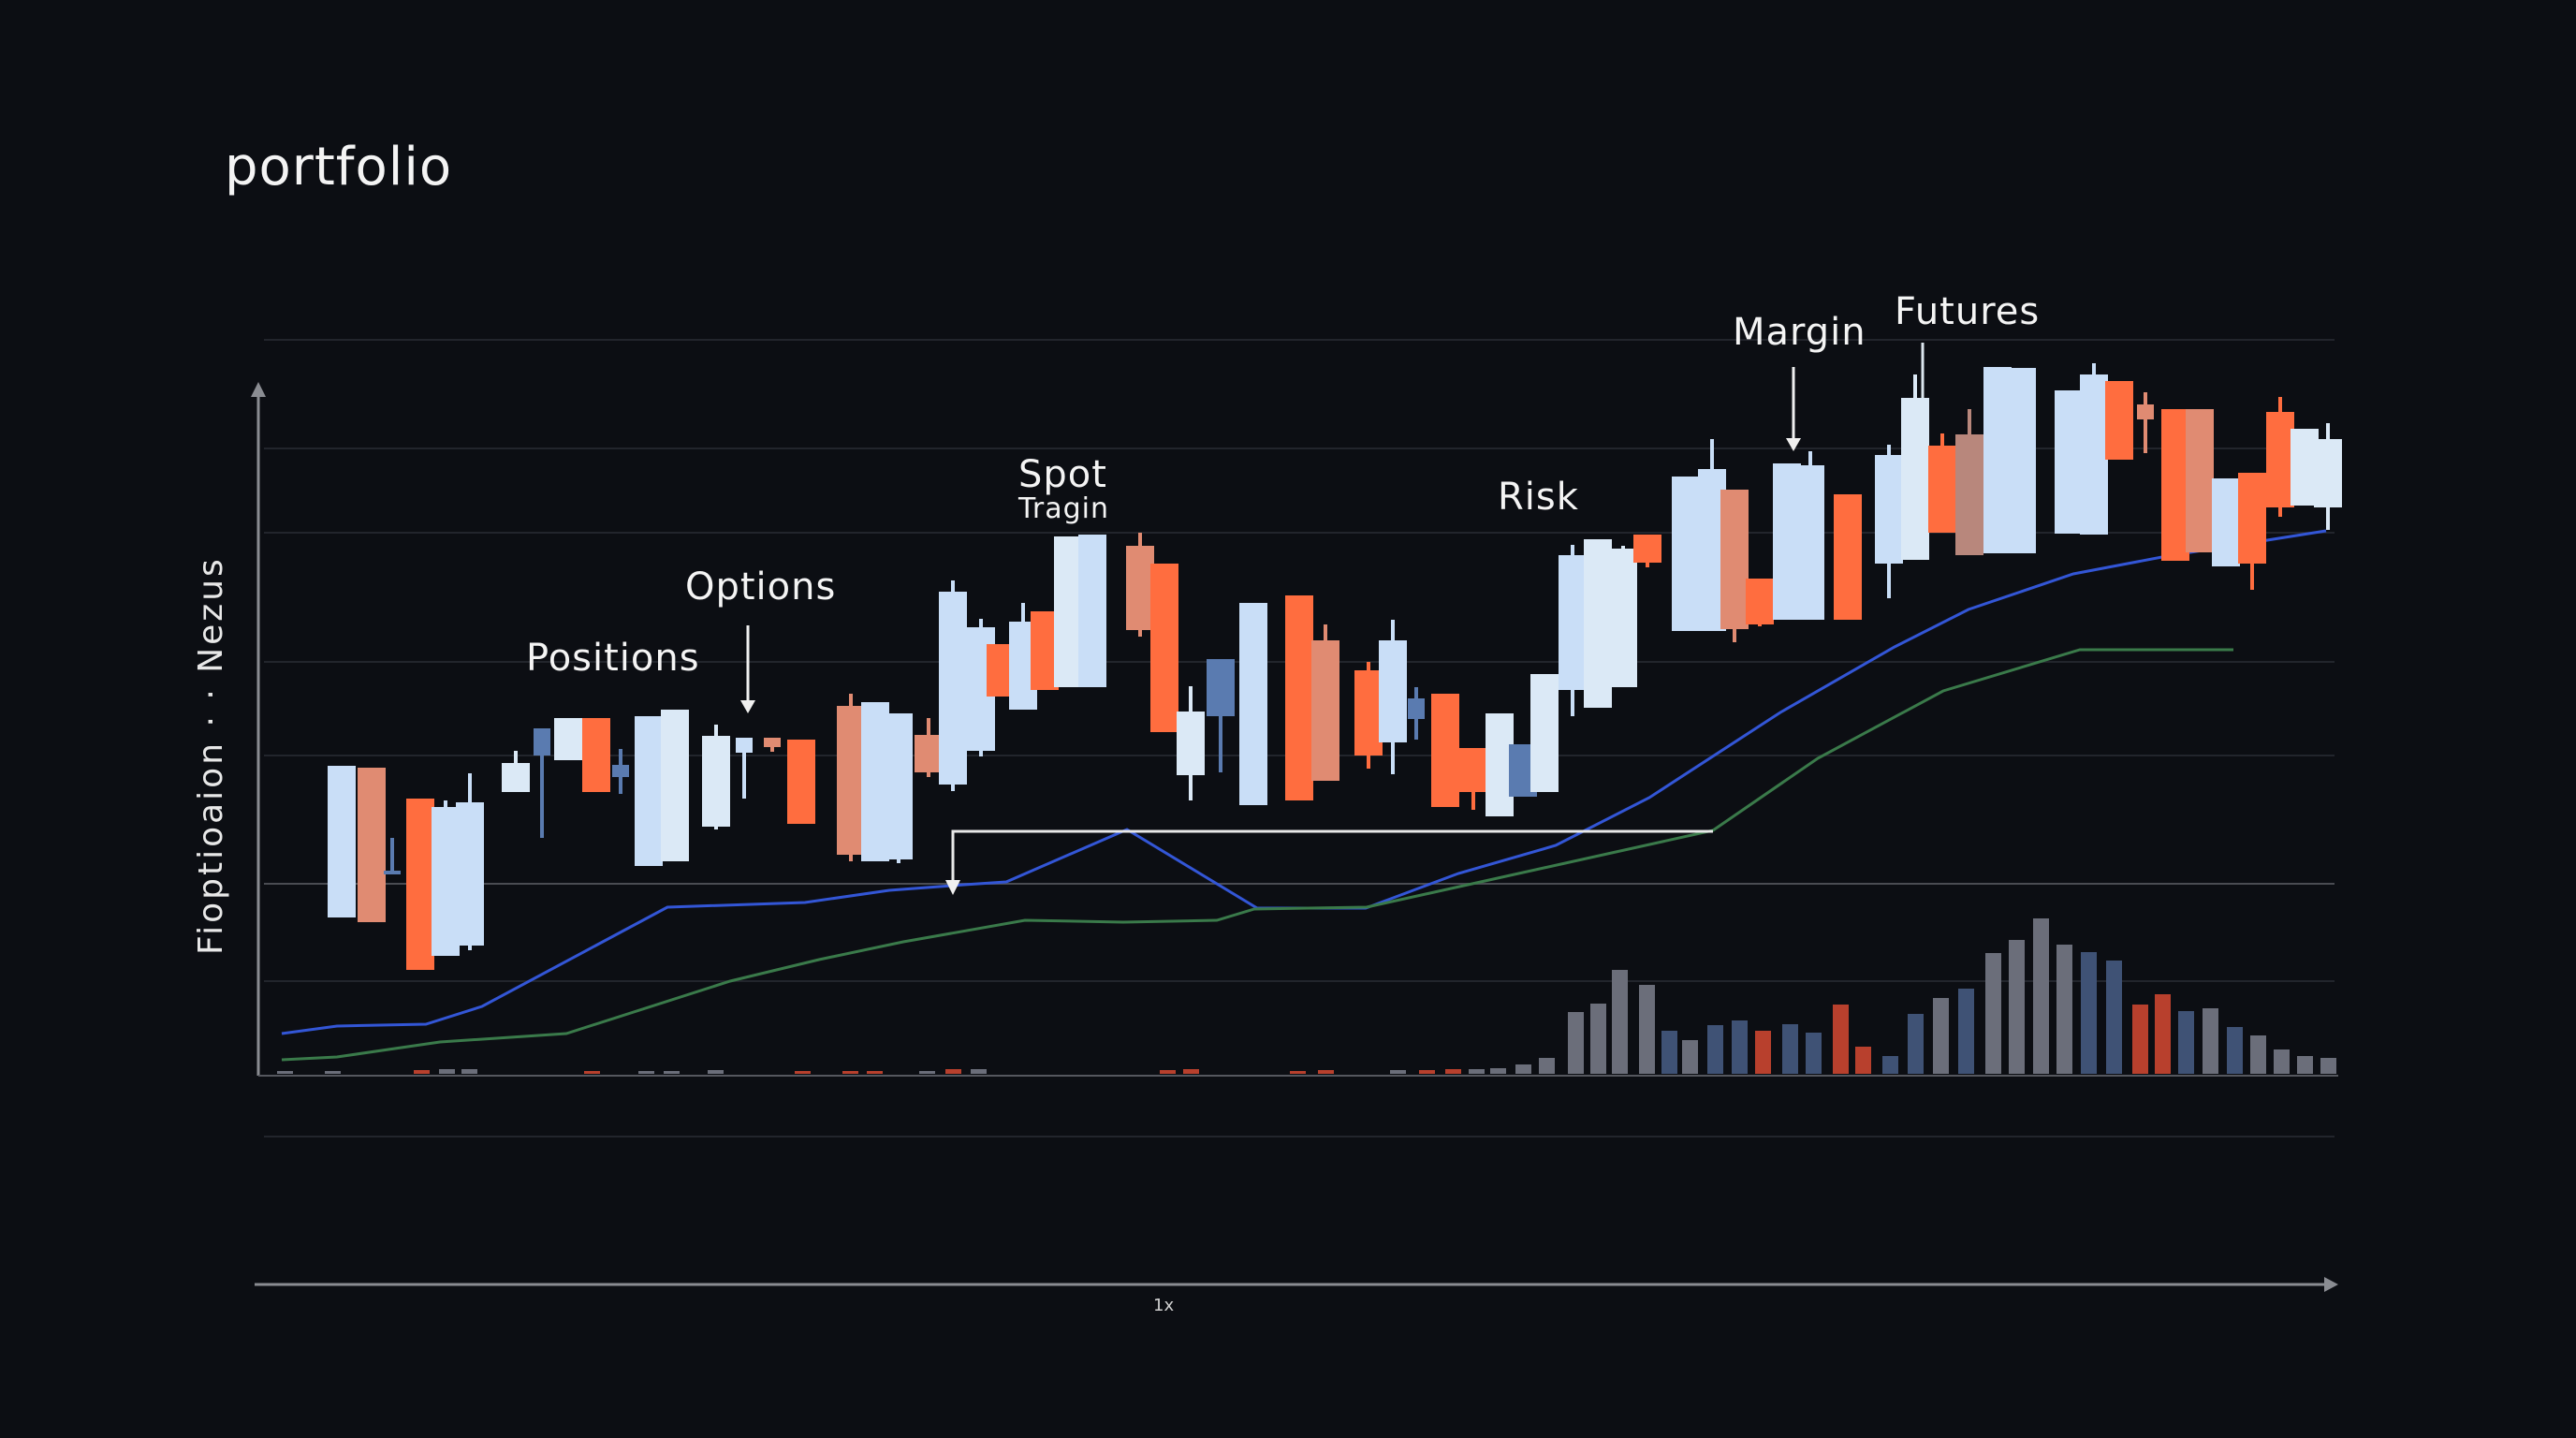 The width and height of the screenshot is (2576, 1438). What do you see at coordinates (1062, 474) in the screenshot?
I see `annotation-spot: Spot` at bounding box center [1062, 474].